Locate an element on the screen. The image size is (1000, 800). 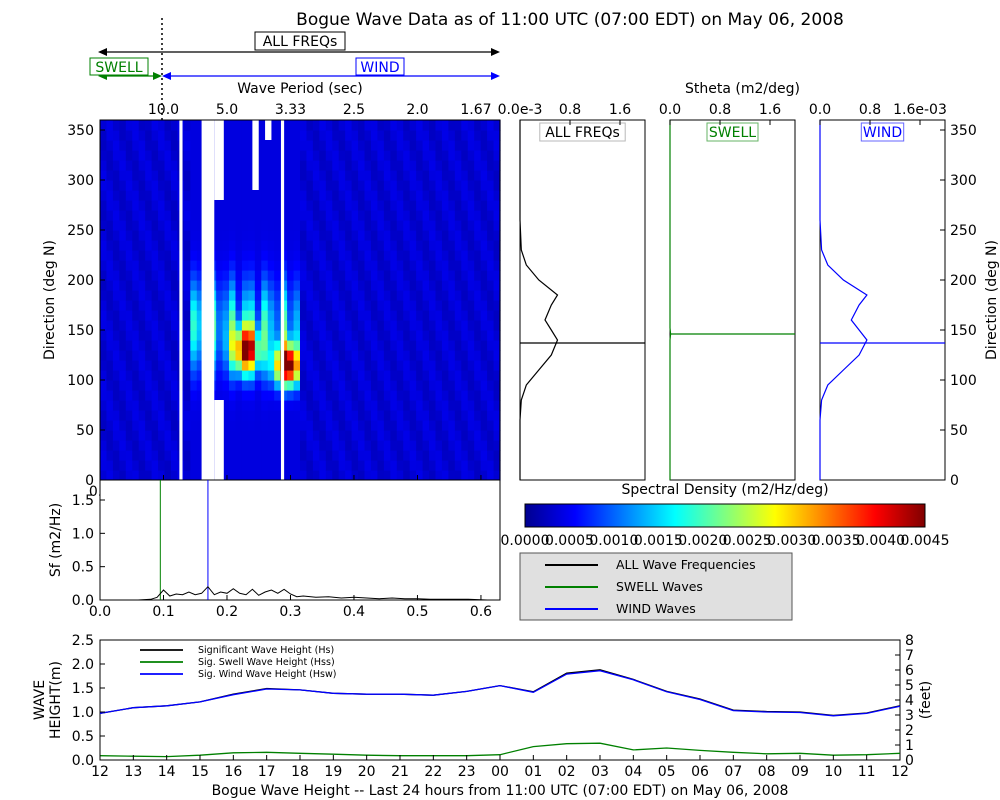
right-y-tick-label: 150 is located at coordinates (963, 331).